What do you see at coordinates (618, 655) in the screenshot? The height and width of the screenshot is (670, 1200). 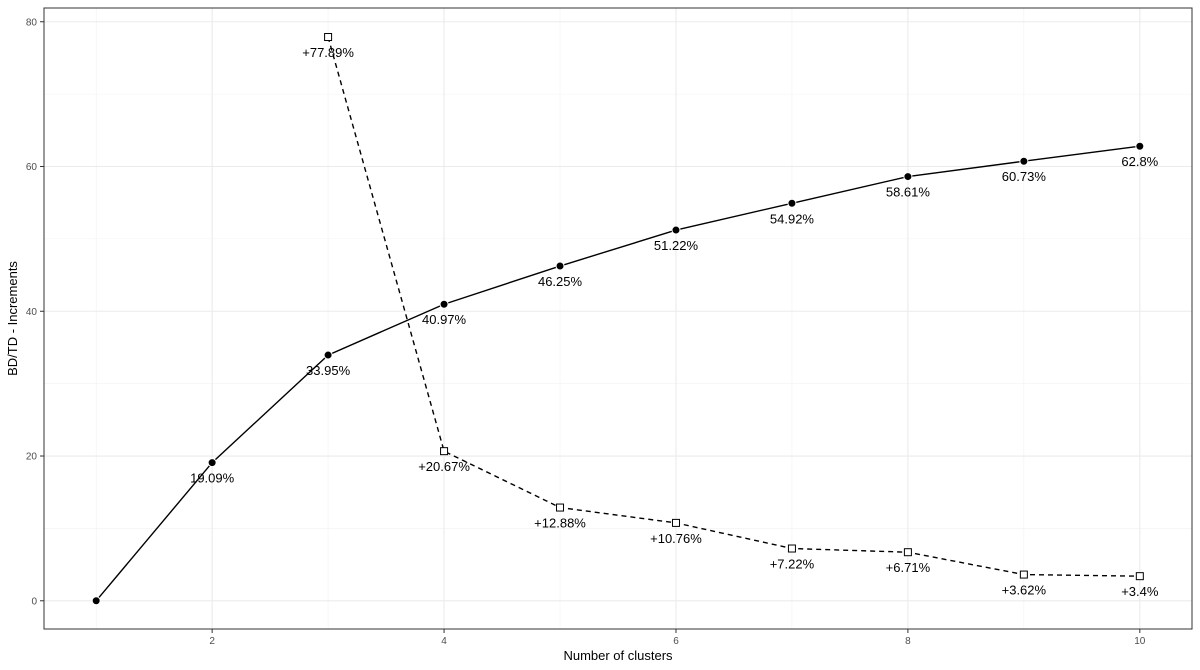 I see `x-axis-title: Number of clusters` at bounding box center [618, 655].